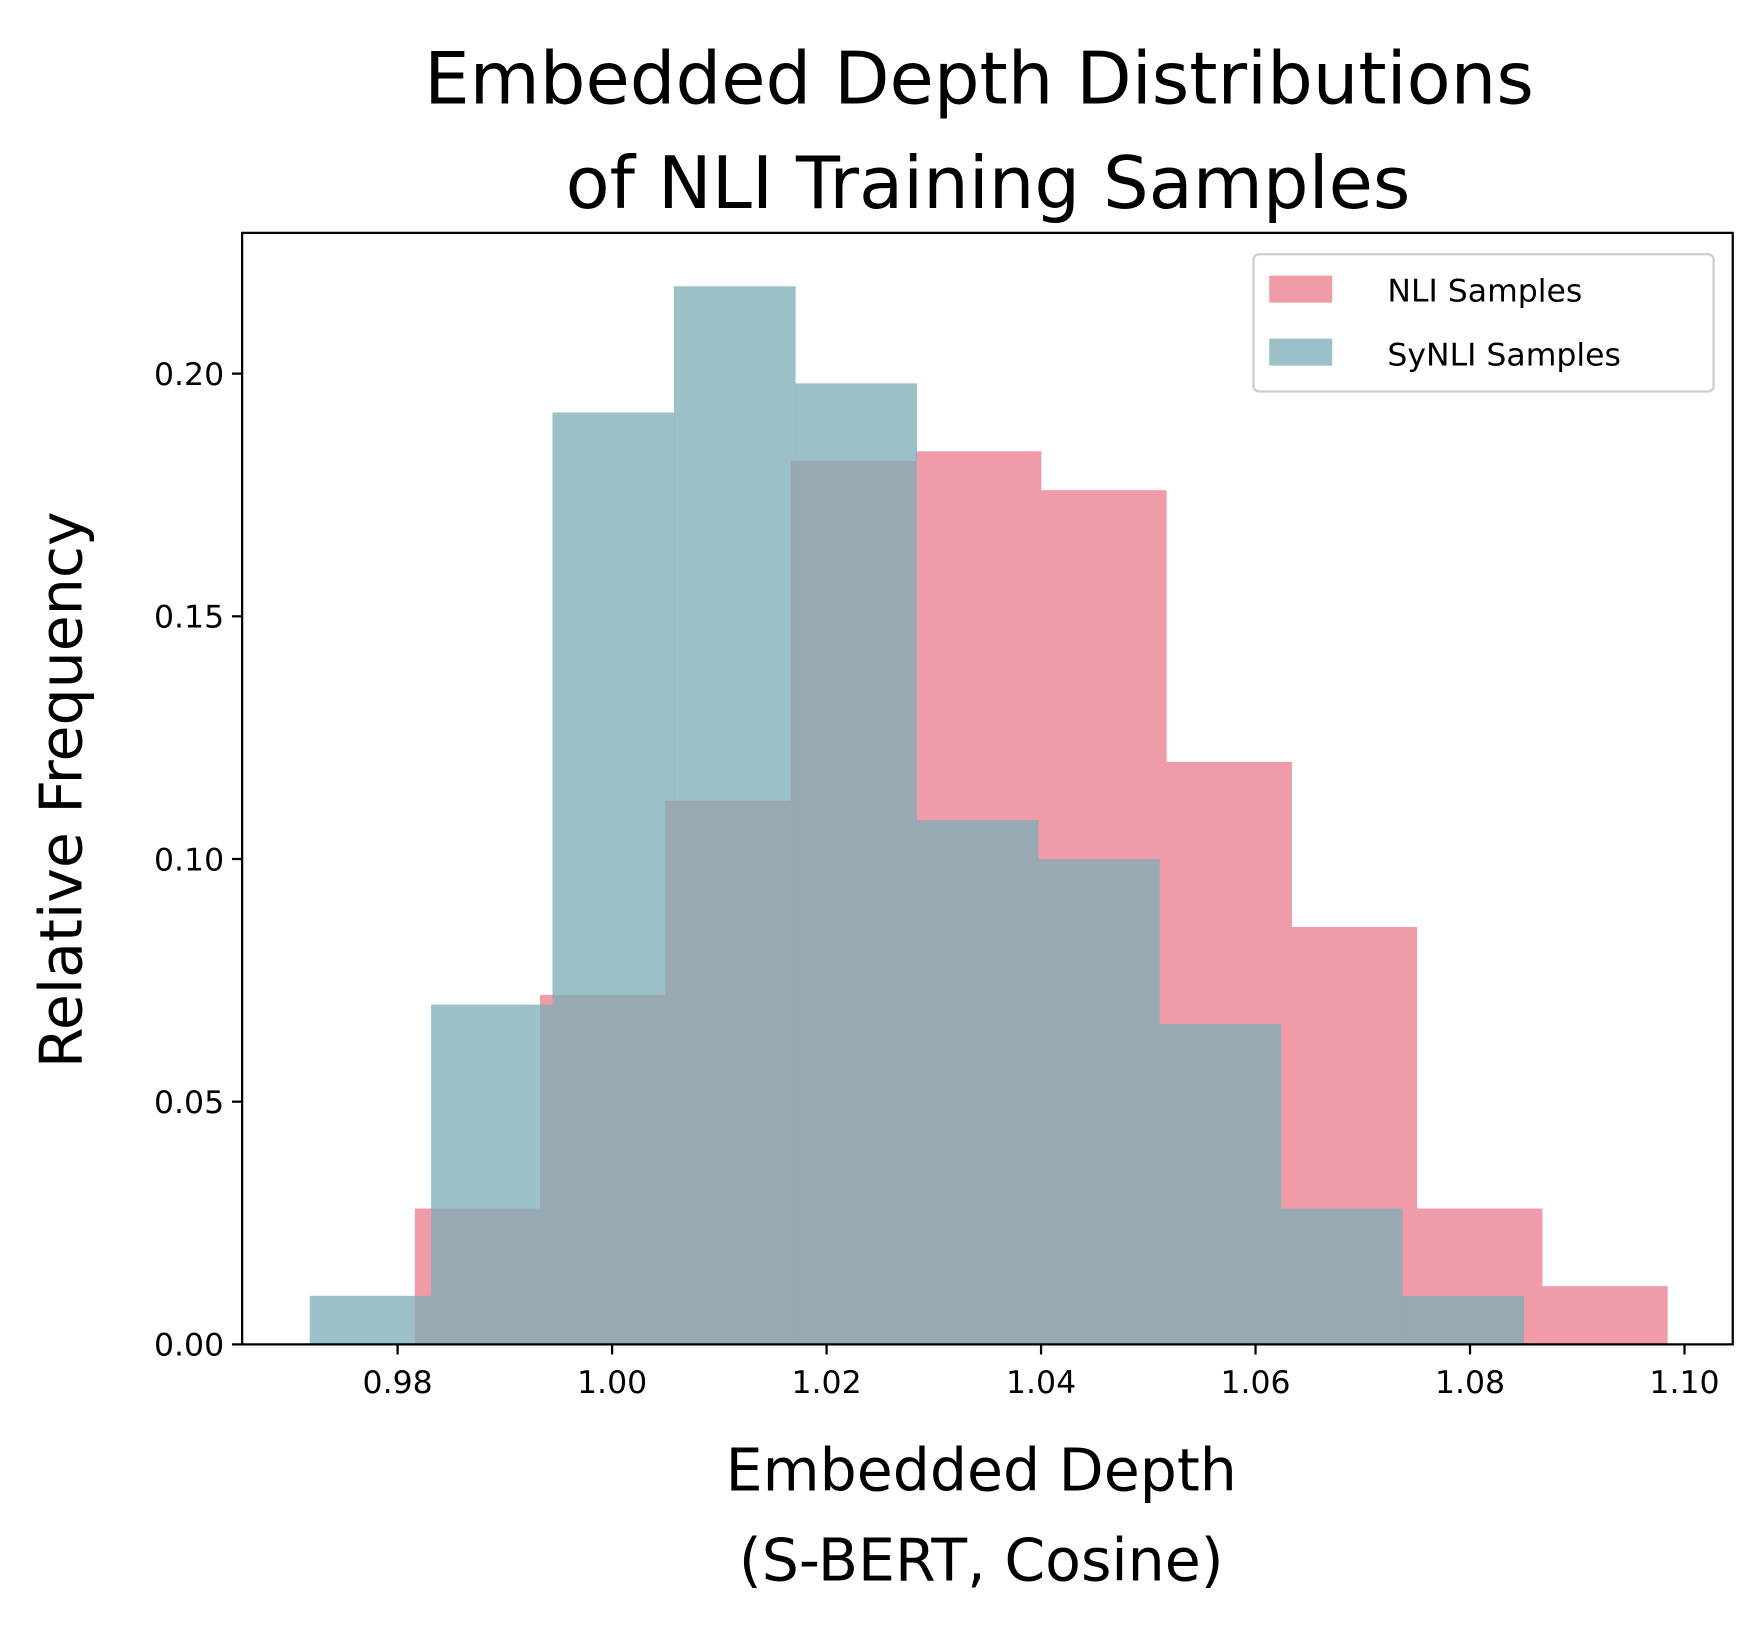 The width and height of the screenshot is (1760, 1629). Describe the element at coordinates (1041, 1383) in the screenshot. I see `x-tick-label: 1.04` at that location.